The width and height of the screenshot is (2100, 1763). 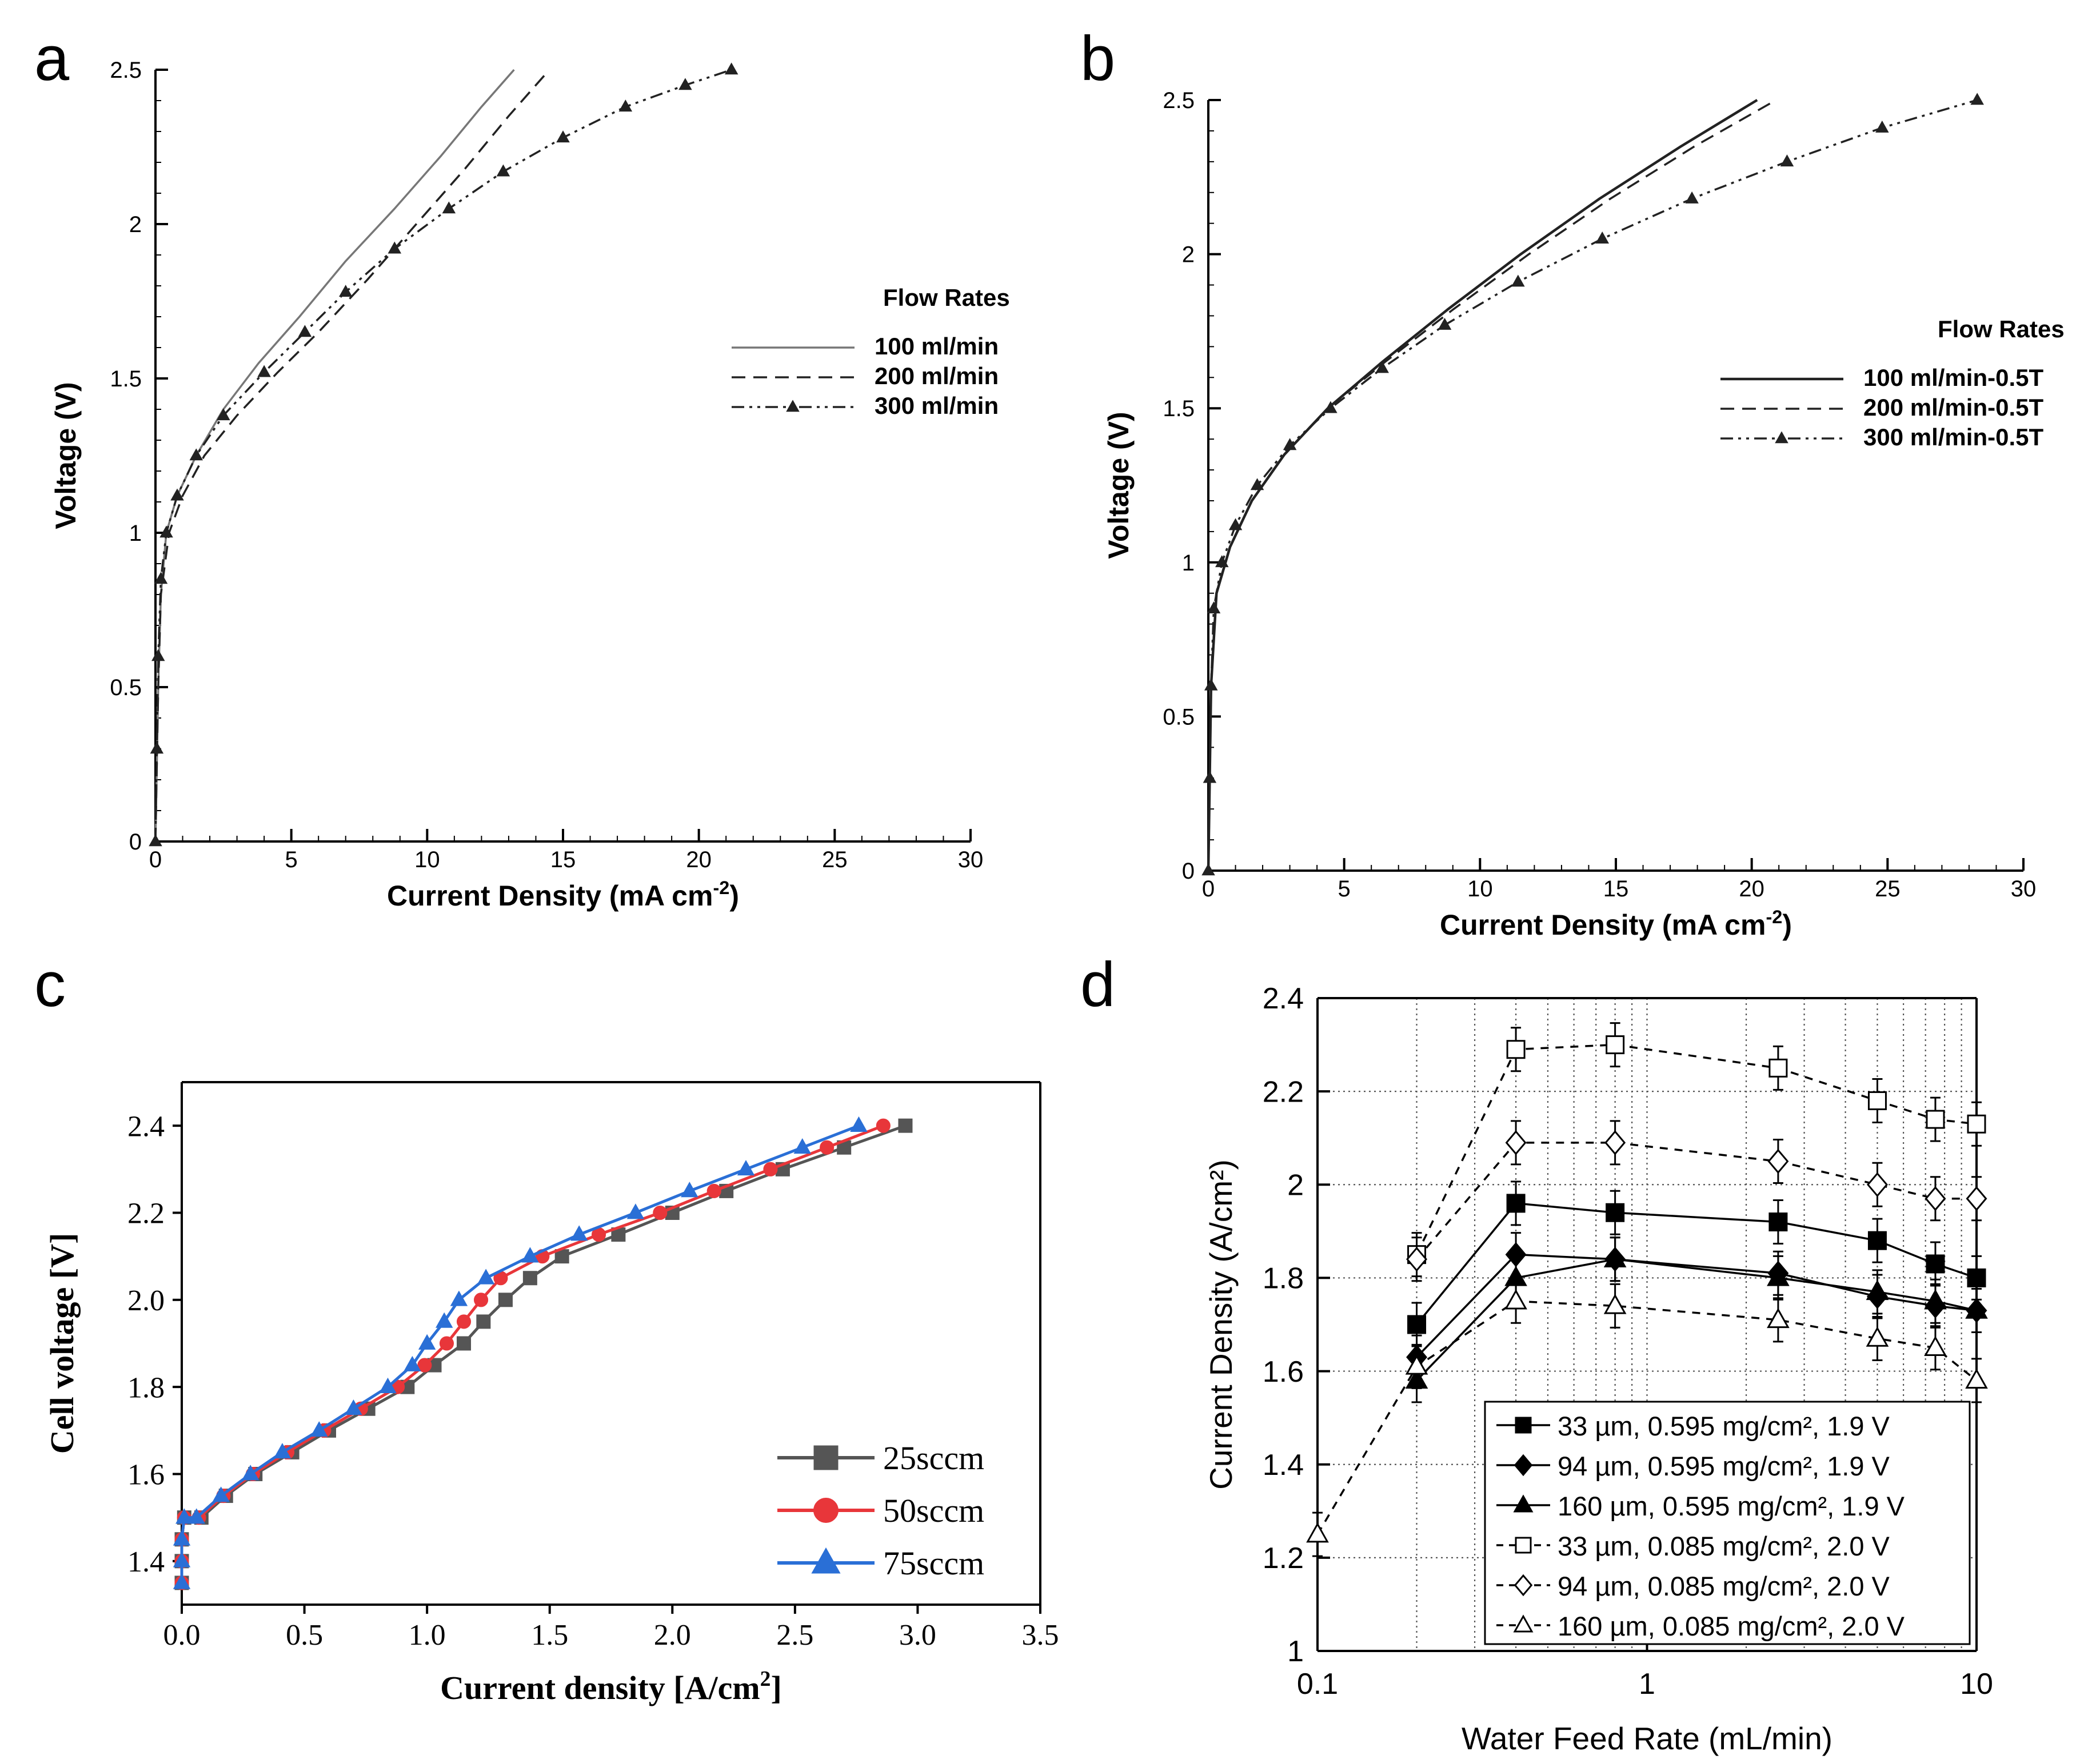 I want to click on x-tick-label: 1.0, so click(x=427, y=1635).